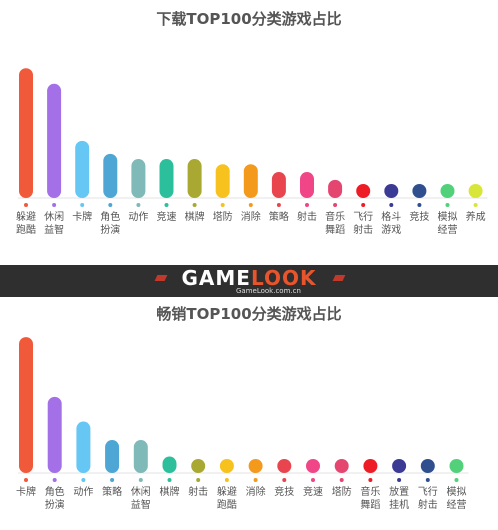  What do you see at coordinates (399, 498) in the screenshot?
I see `category-label: 放置挂机` at bounding box center [399, 498].